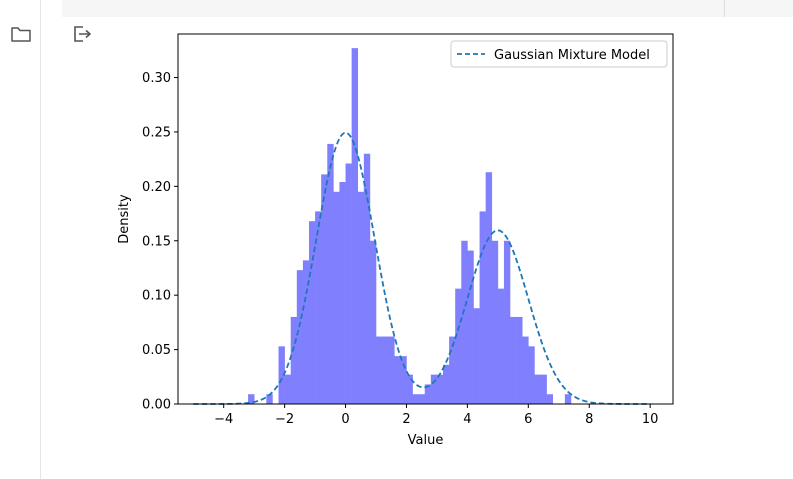  What do you see at coordinates (21, 34) in the screenshot?
I see `folder-icon` at bounding box center [21, 34].